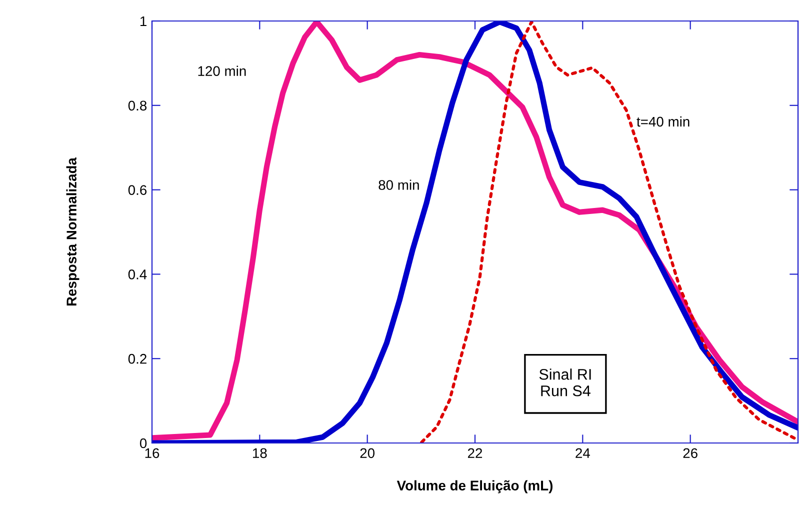 The height and width of the screenshot is (513, 799). What do you see at coordinates (475, 453) in the screenshot?
I see `x-tick-label: 22` at bounding box center [475, 453].